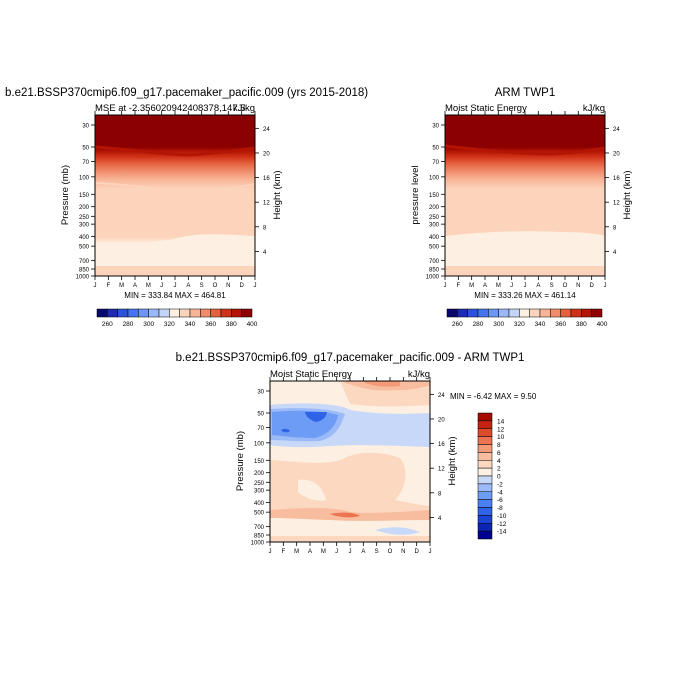 This screenshot has height=700, width=700. Describe the element at coordinates (259, 504) in the screenshot. I see `diff-ptick-label: 400` at that location.